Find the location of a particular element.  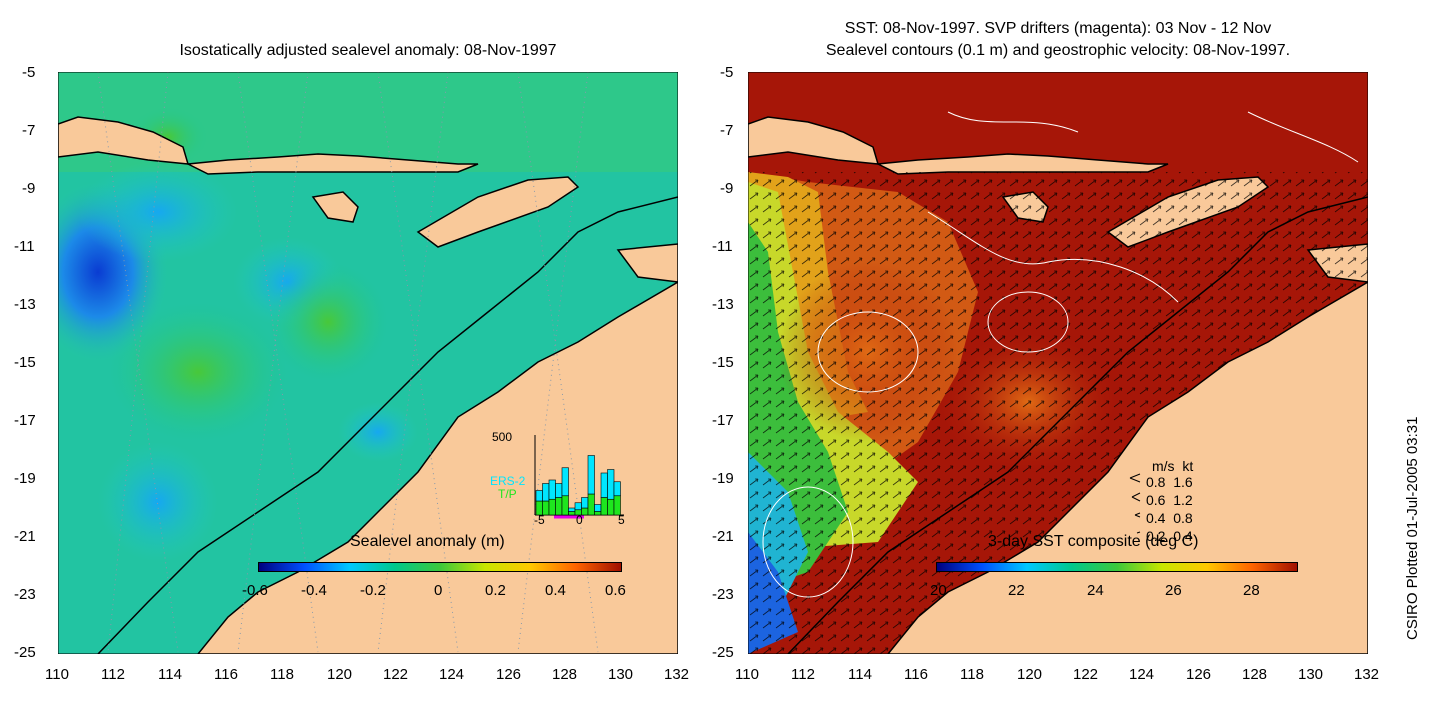

right-y-tick: -9 is located at coordinates (727, 188).